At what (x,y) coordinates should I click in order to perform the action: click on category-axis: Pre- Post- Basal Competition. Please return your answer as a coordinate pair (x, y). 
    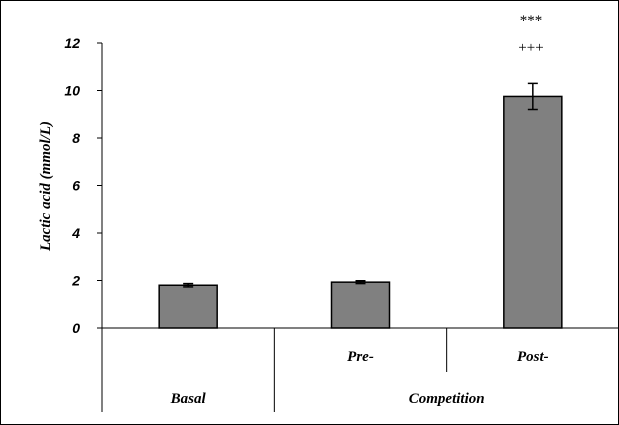
    Looking at the image, I should click on (359, 370).